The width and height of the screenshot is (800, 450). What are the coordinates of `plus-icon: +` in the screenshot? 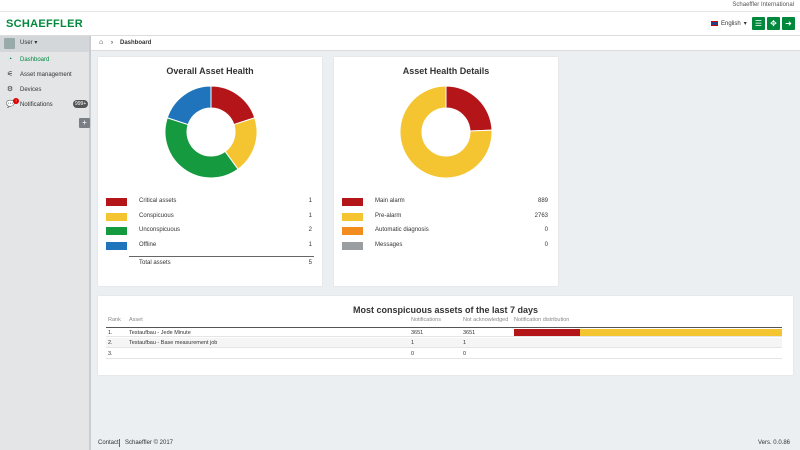 It's located at (84, 122).